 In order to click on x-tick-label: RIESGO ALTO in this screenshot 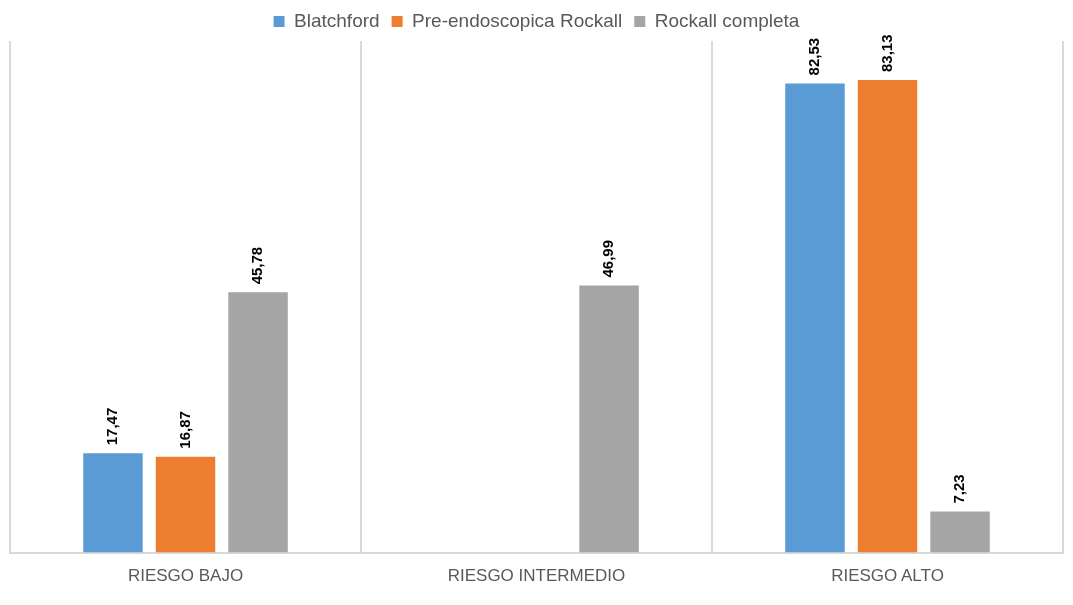, I will do `click(887, 576)`.